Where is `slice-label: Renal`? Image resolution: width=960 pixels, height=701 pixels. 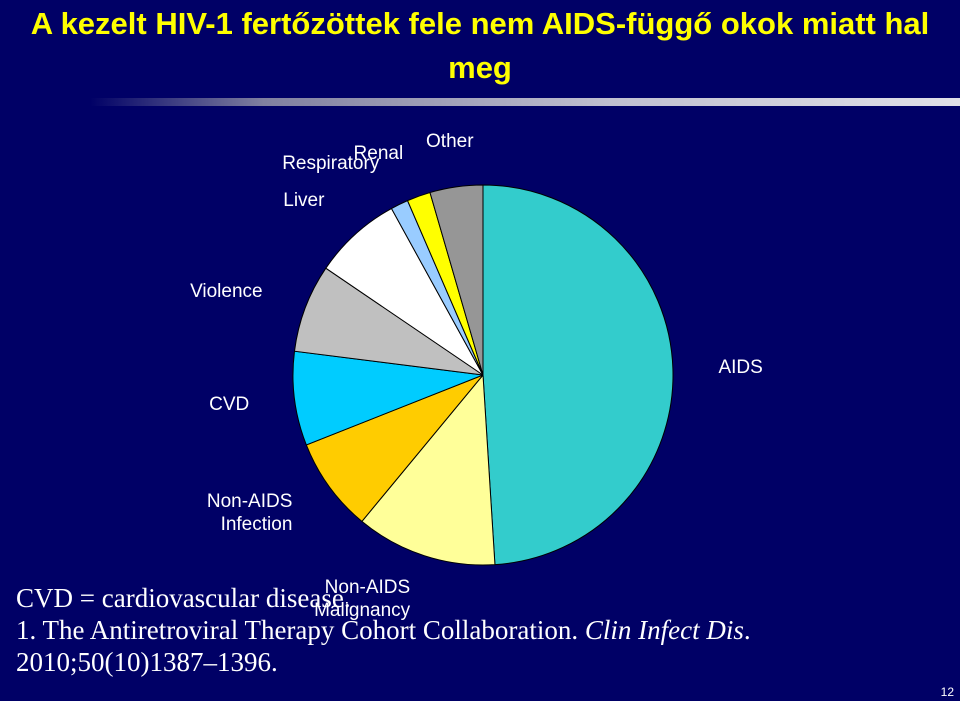 slice-label: Renal is located at coordinates (378, 153).